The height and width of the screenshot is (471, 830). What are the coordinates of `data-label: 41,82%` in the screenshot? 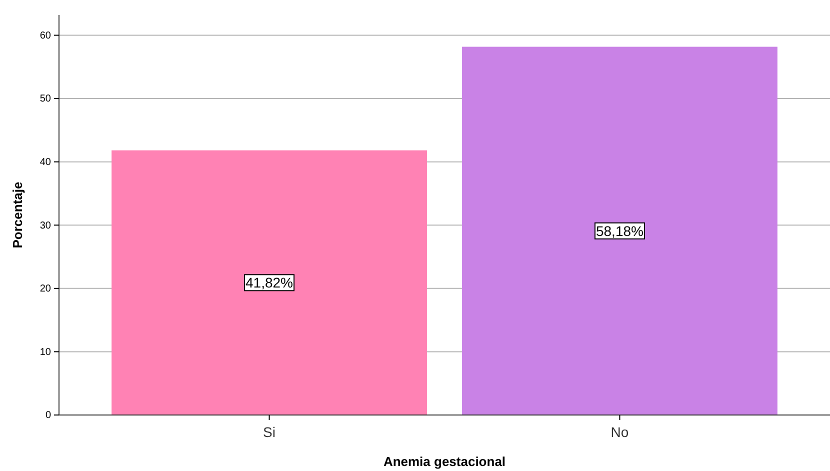 It's located at (270, 282).